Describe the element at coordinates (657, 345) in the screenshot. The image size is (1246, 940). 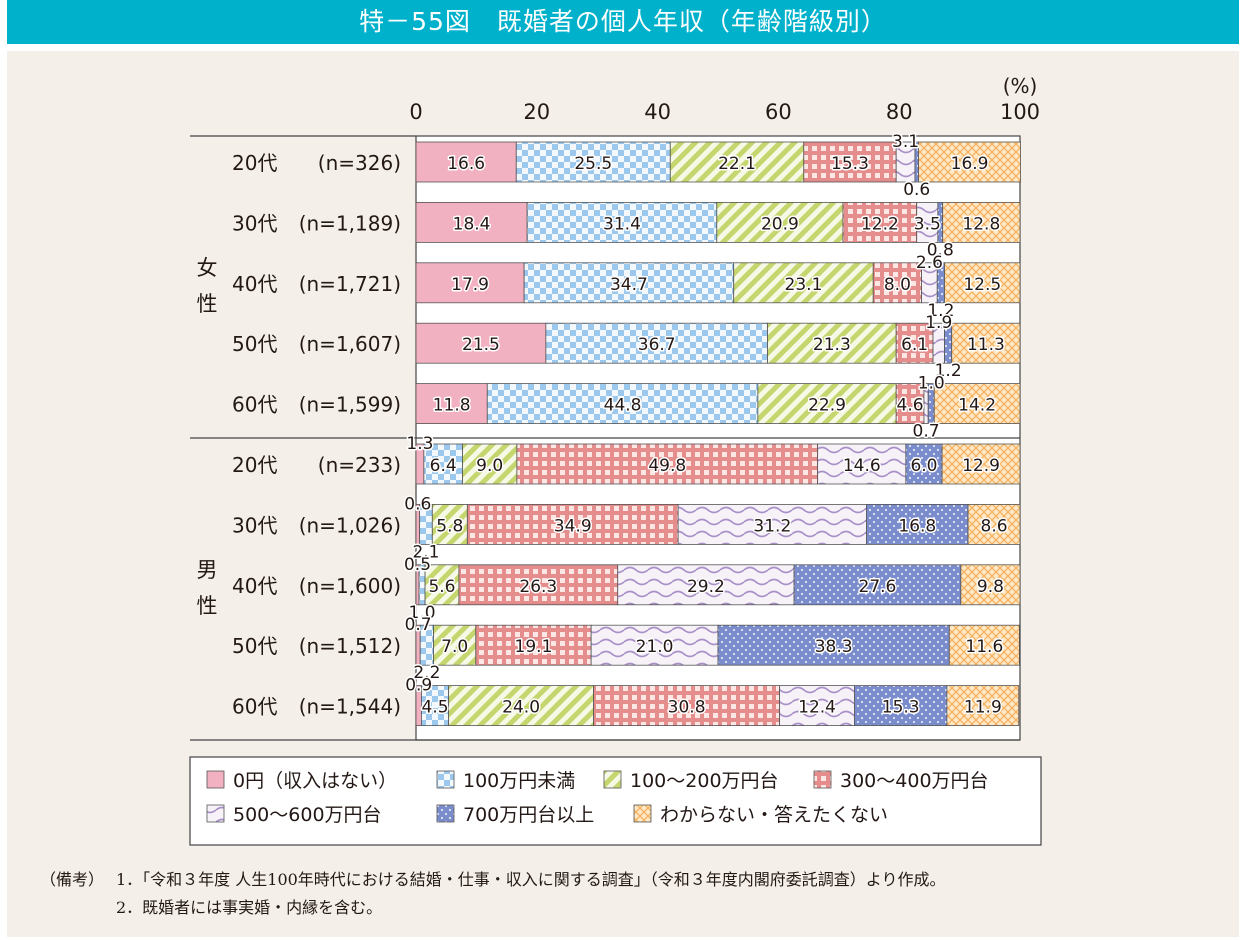
I see `data-label-halo: 36.7` at that location.